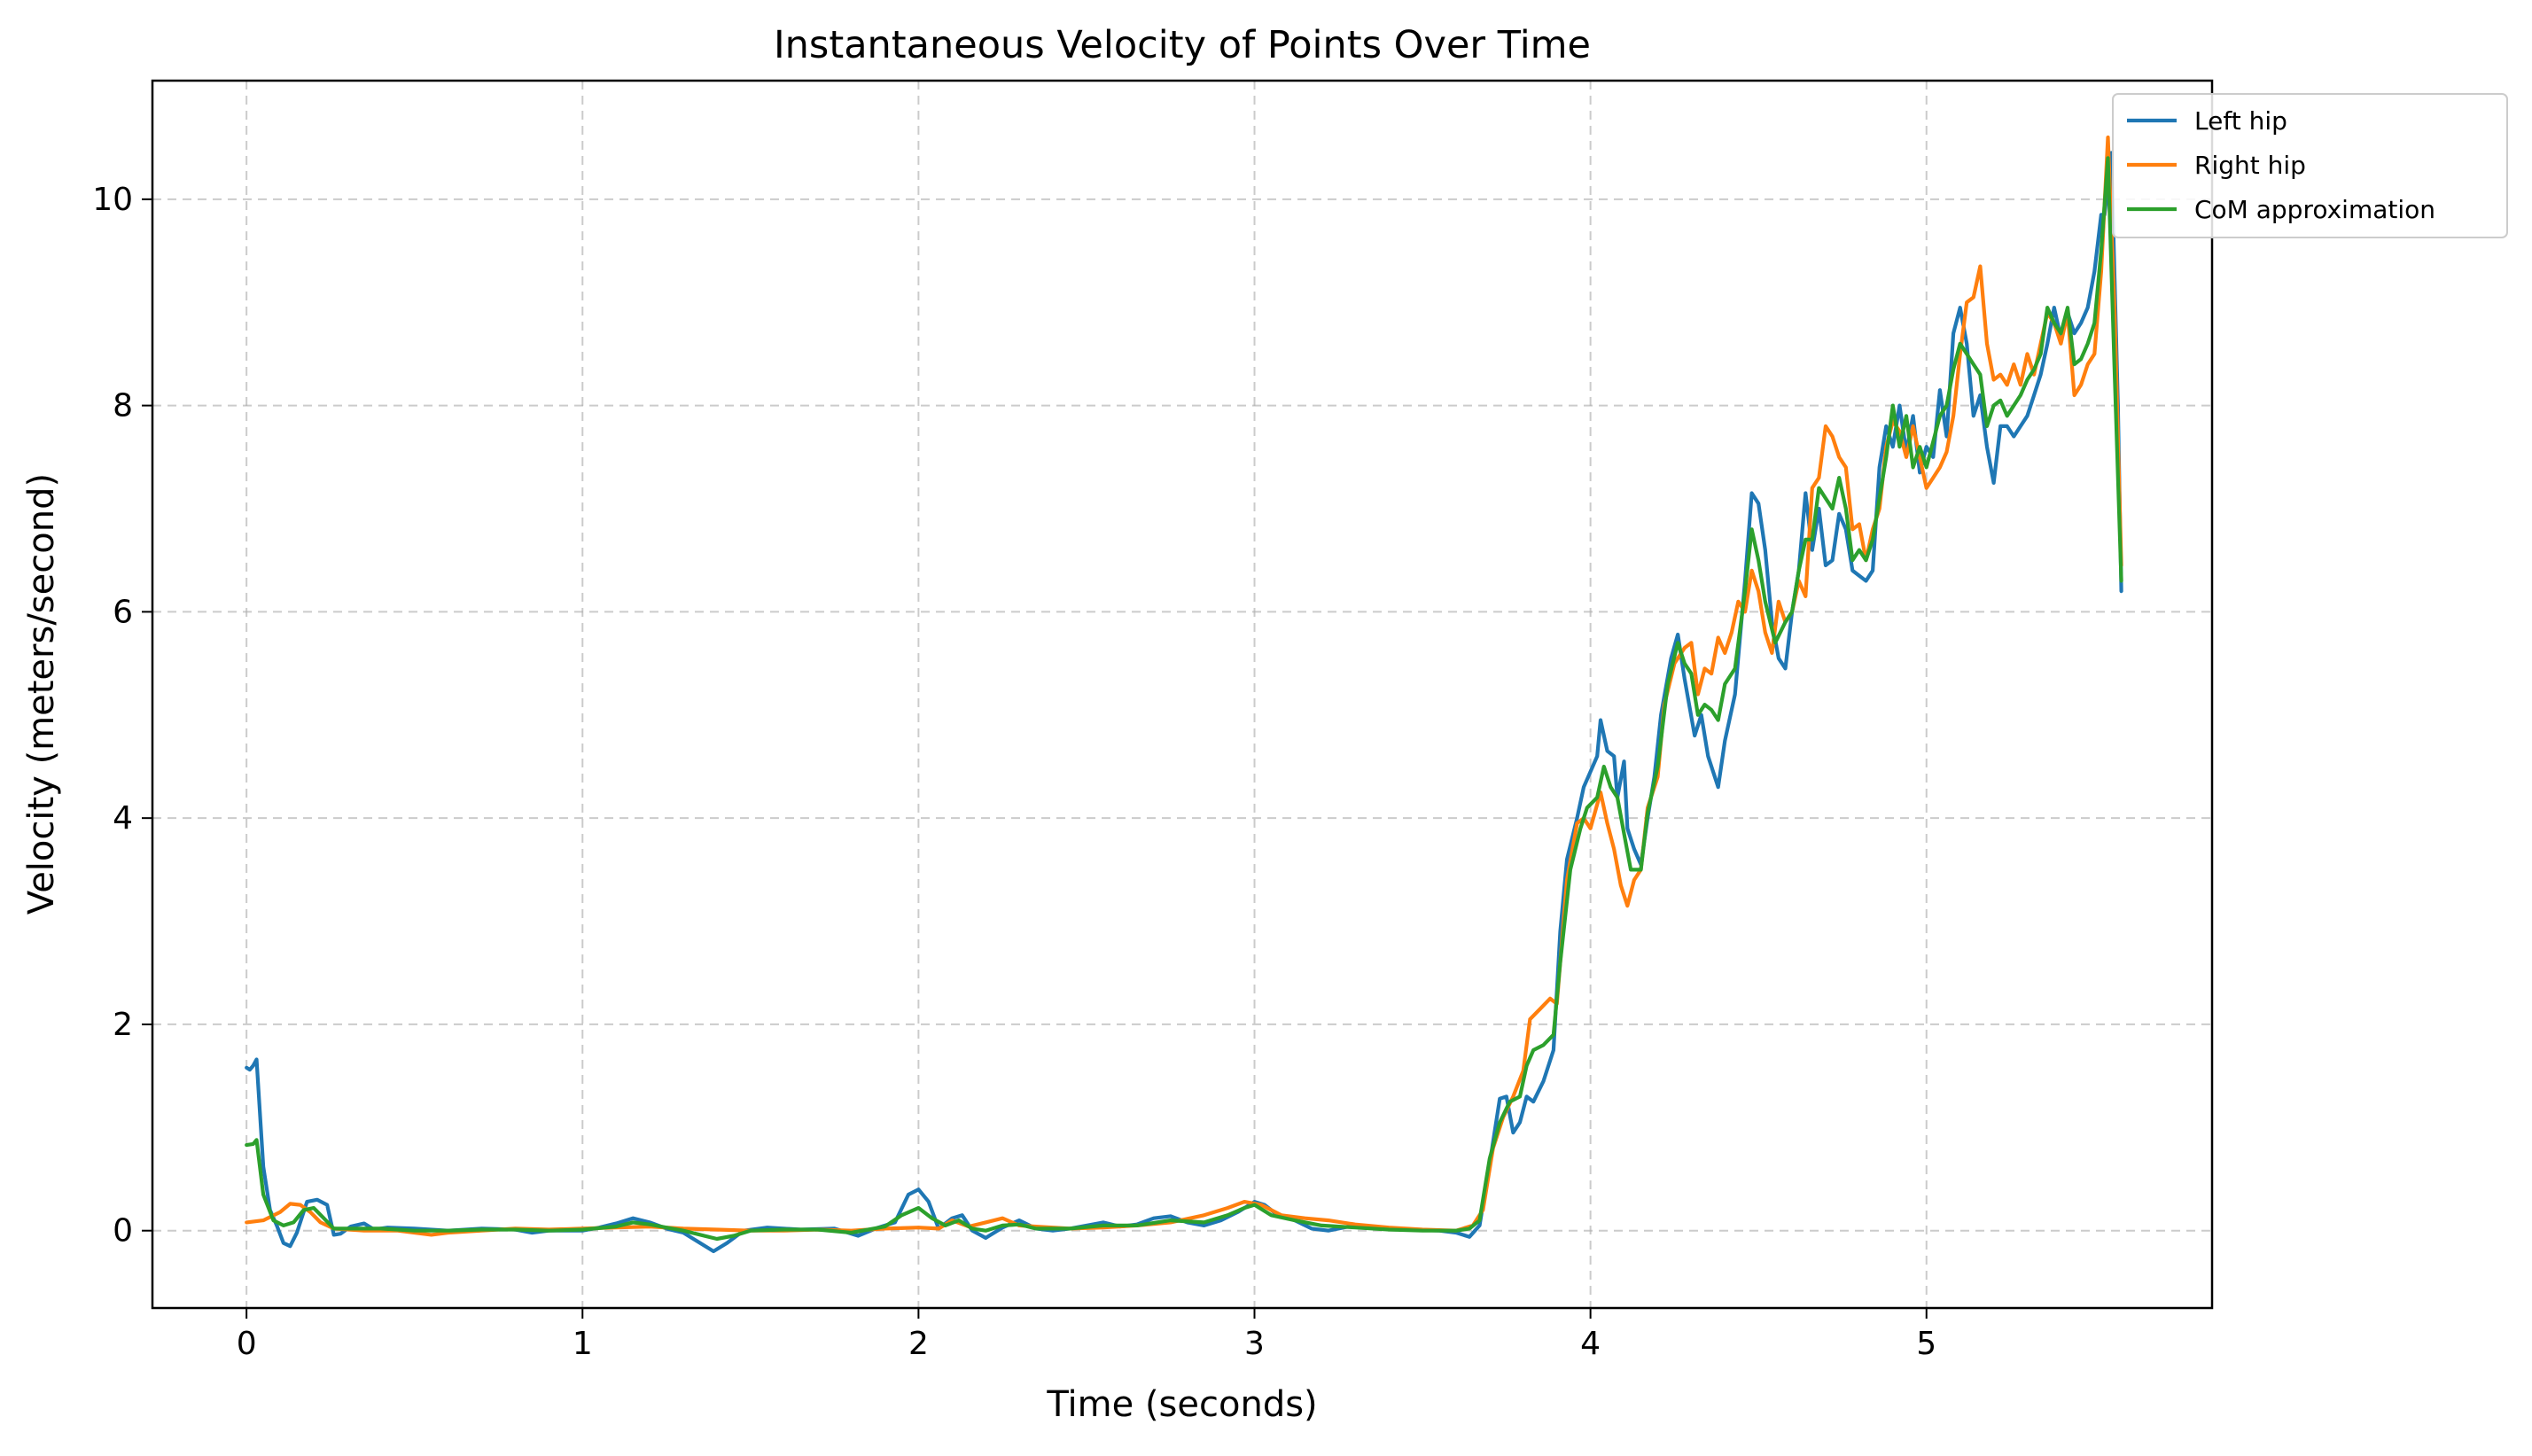 This screenshot has height=1456, width=2532. What do you see at coordinates (123, 406) in the screenshot?
I see `y-tick-label-4: 8` at bounding box center [123, 406].